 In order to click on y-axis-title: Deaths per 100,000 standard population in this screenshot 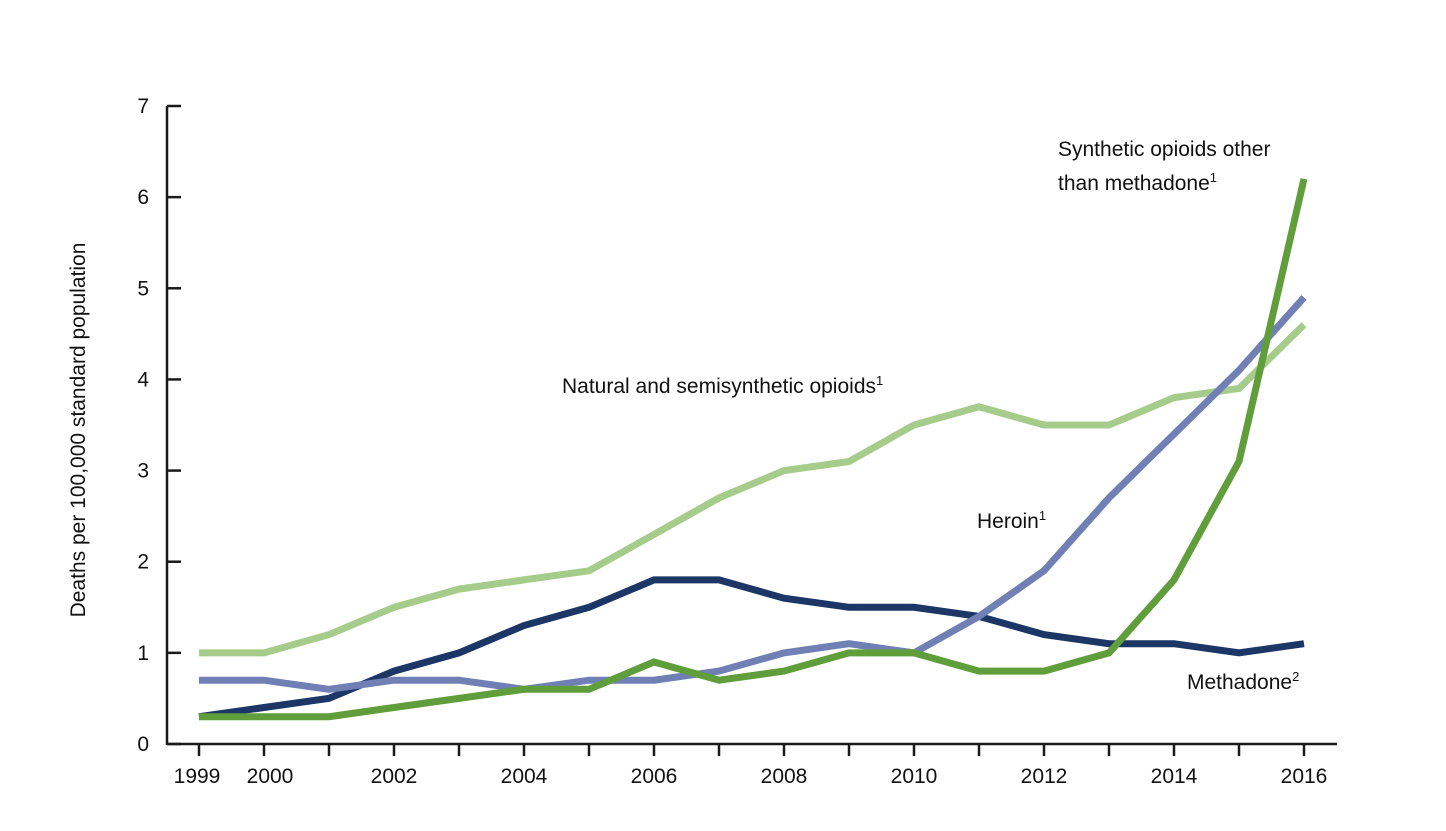, I will do `click(78, 430)`.